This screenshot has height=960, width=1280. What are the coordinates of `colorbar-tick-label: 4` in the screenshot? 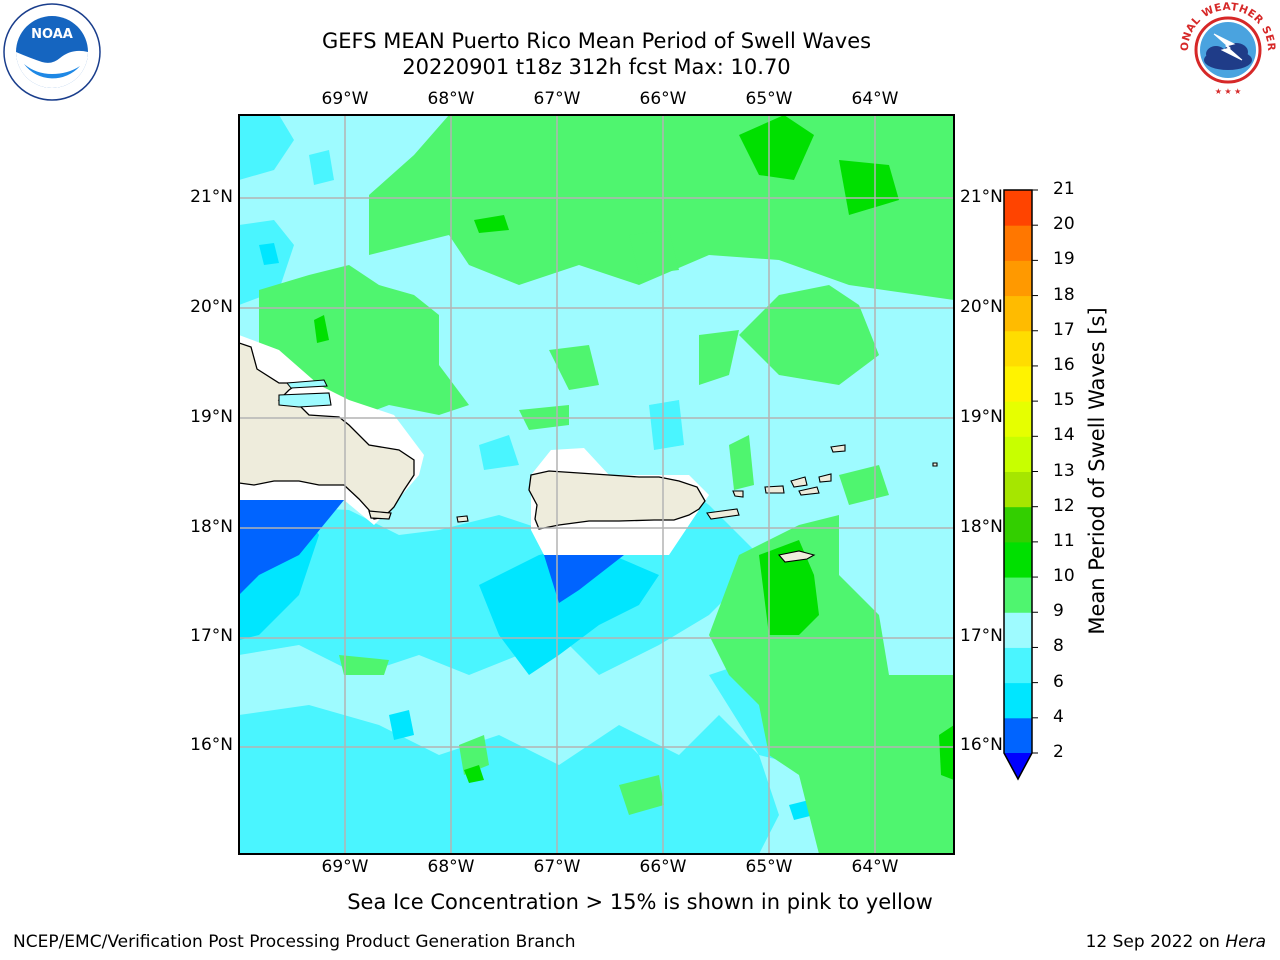 It's located at (1058, 716).